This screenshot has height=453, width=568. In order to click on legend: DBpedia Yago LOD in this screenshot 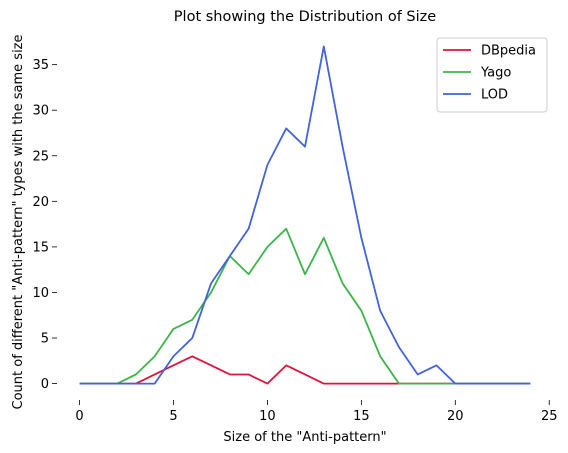, I will do `click(492, 75)`.